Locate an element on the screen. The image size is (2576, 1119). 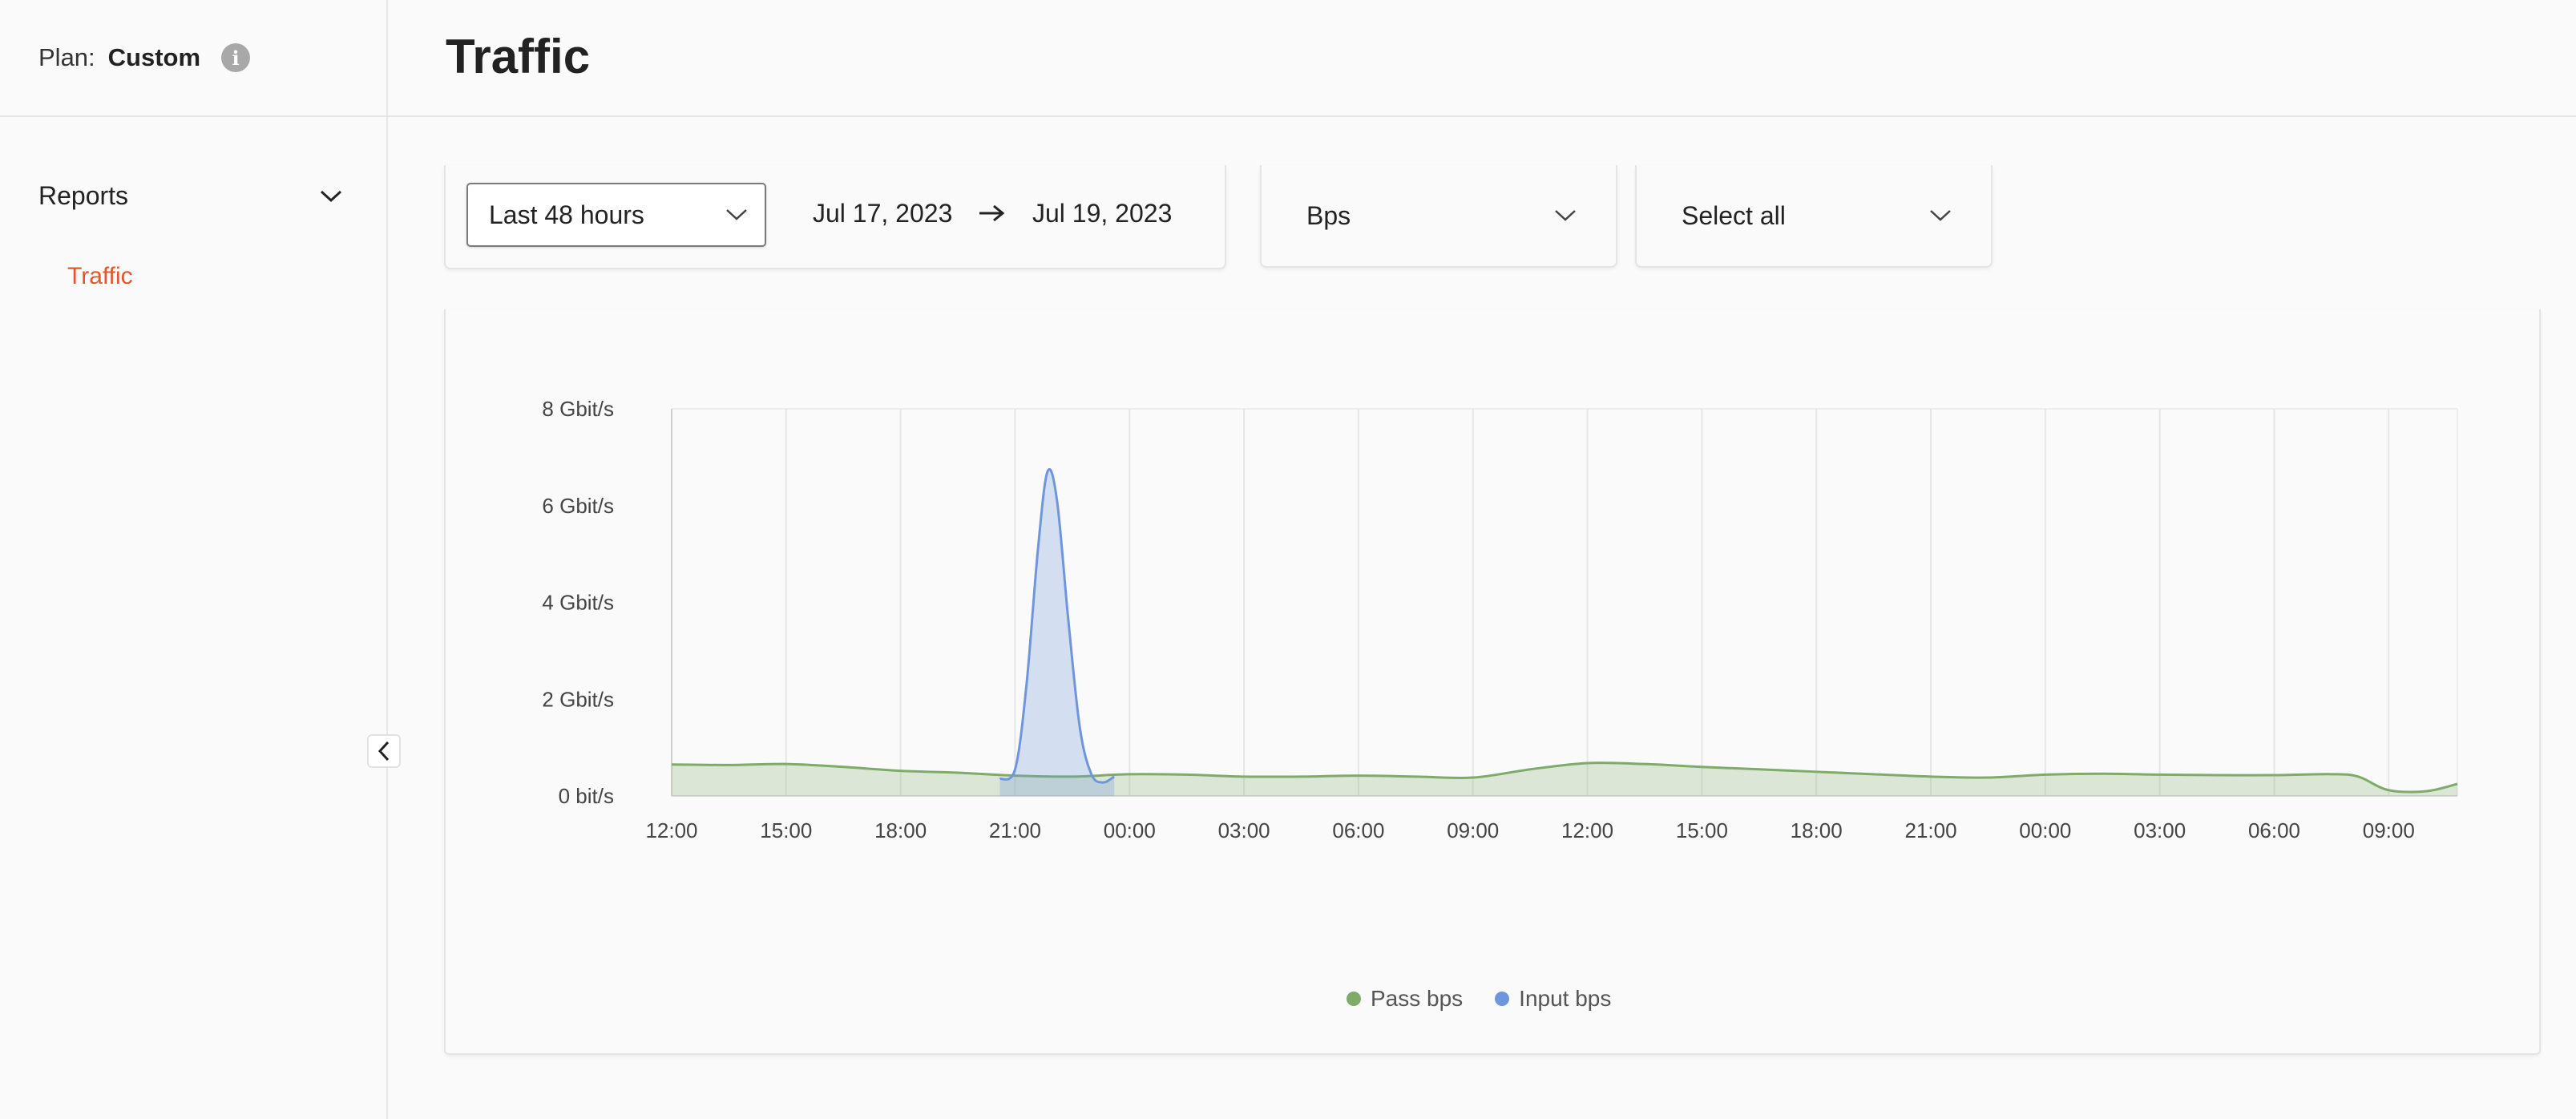
chart-legend: Pass bps Input bps is located at coordinates (1479, 999).